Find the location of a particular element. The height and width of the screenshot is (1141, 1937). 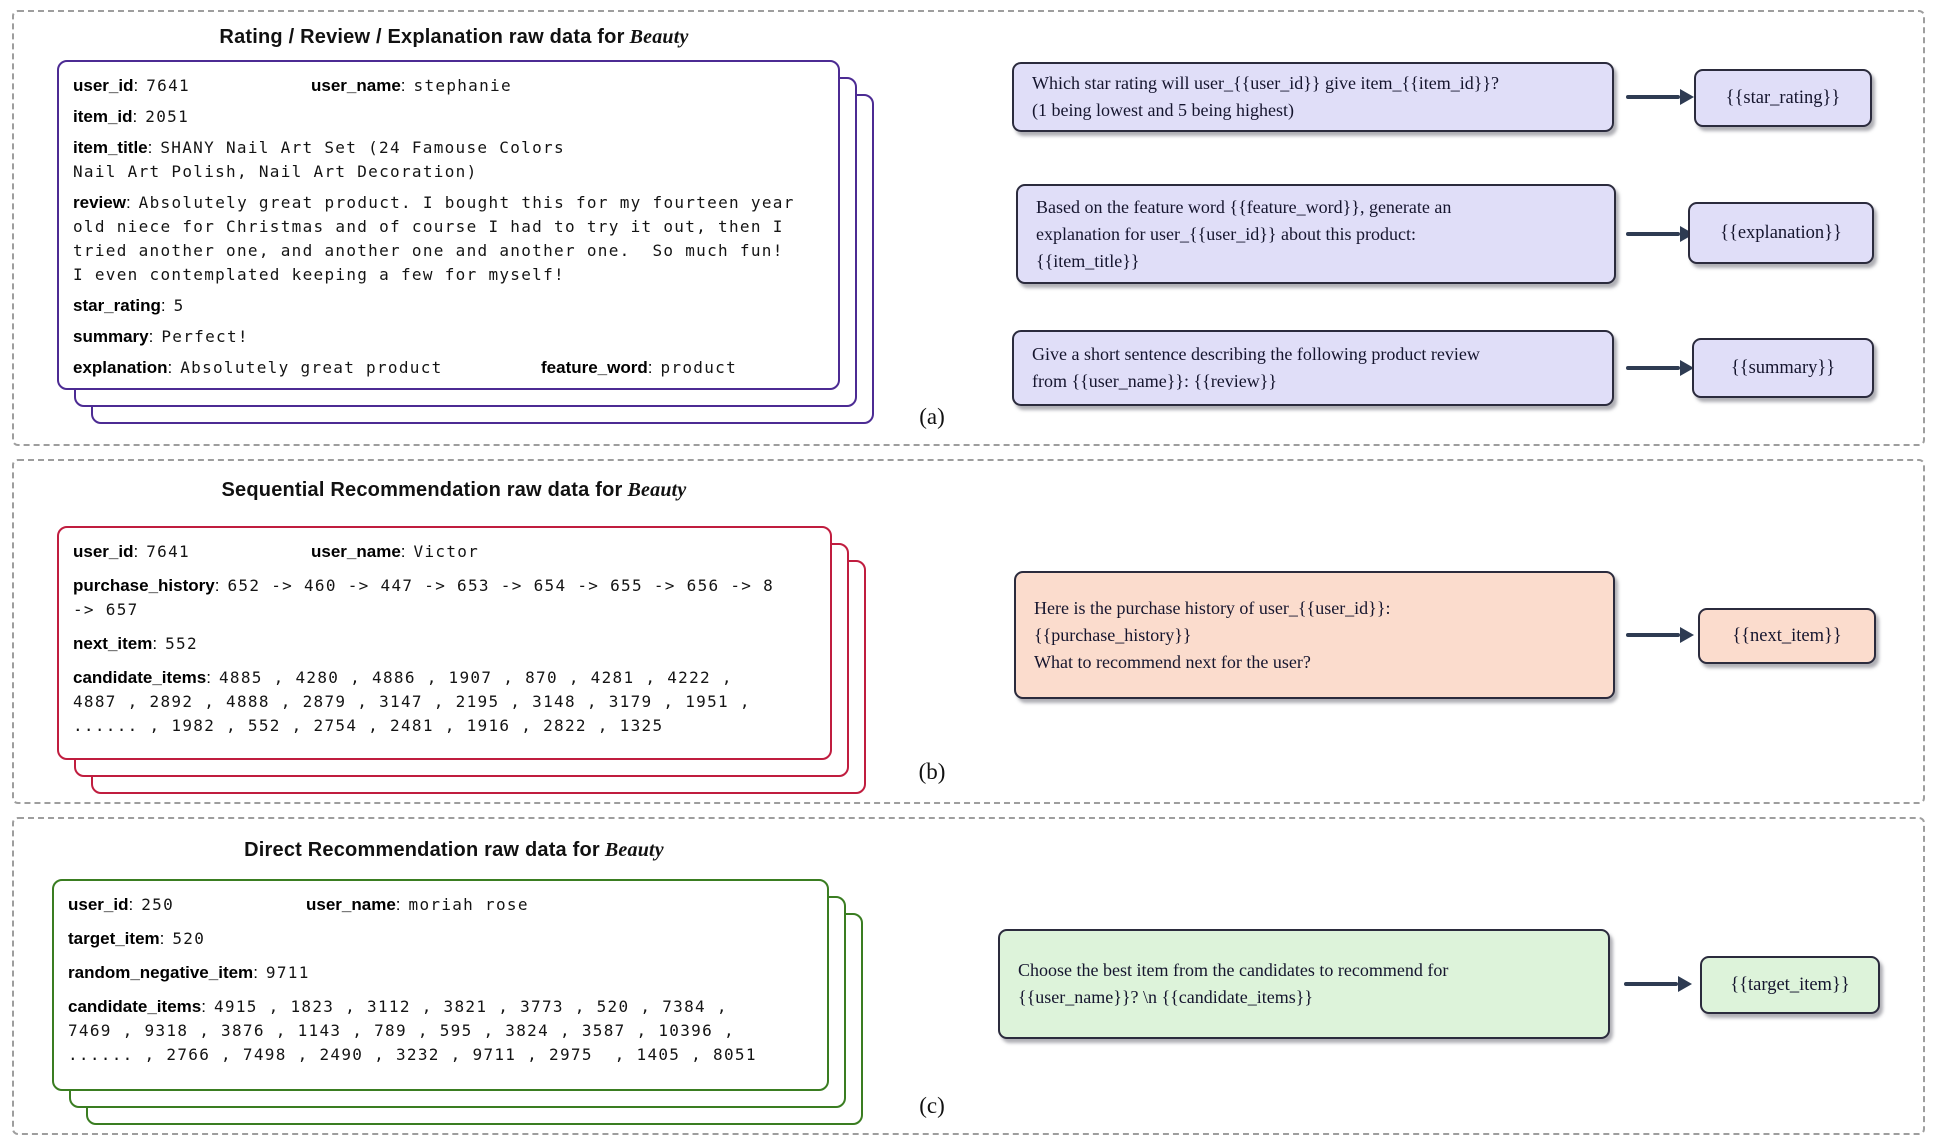

field-label: item_id is located at coordinates (105, 116).